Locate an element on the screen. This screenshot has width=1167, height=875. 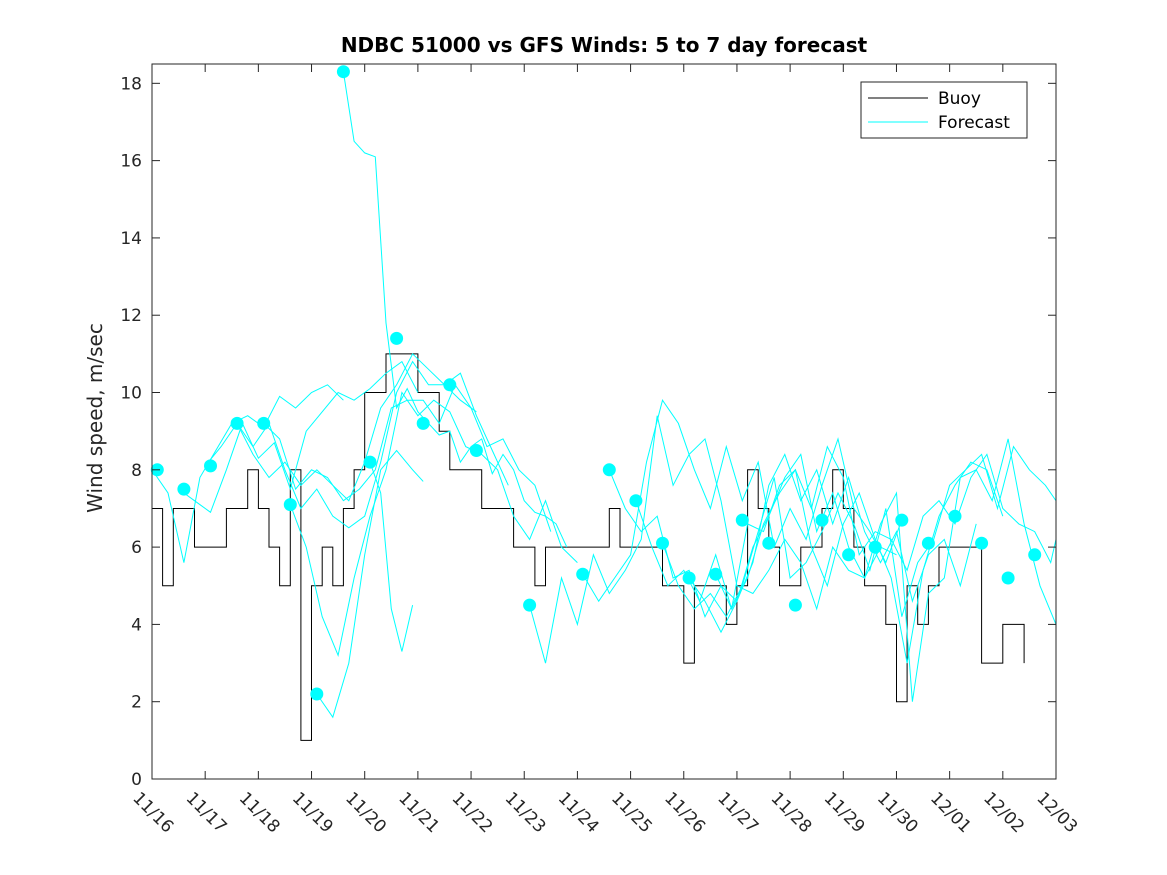
legend-buoy-label: Buoy is located at coordinates (959, 99).